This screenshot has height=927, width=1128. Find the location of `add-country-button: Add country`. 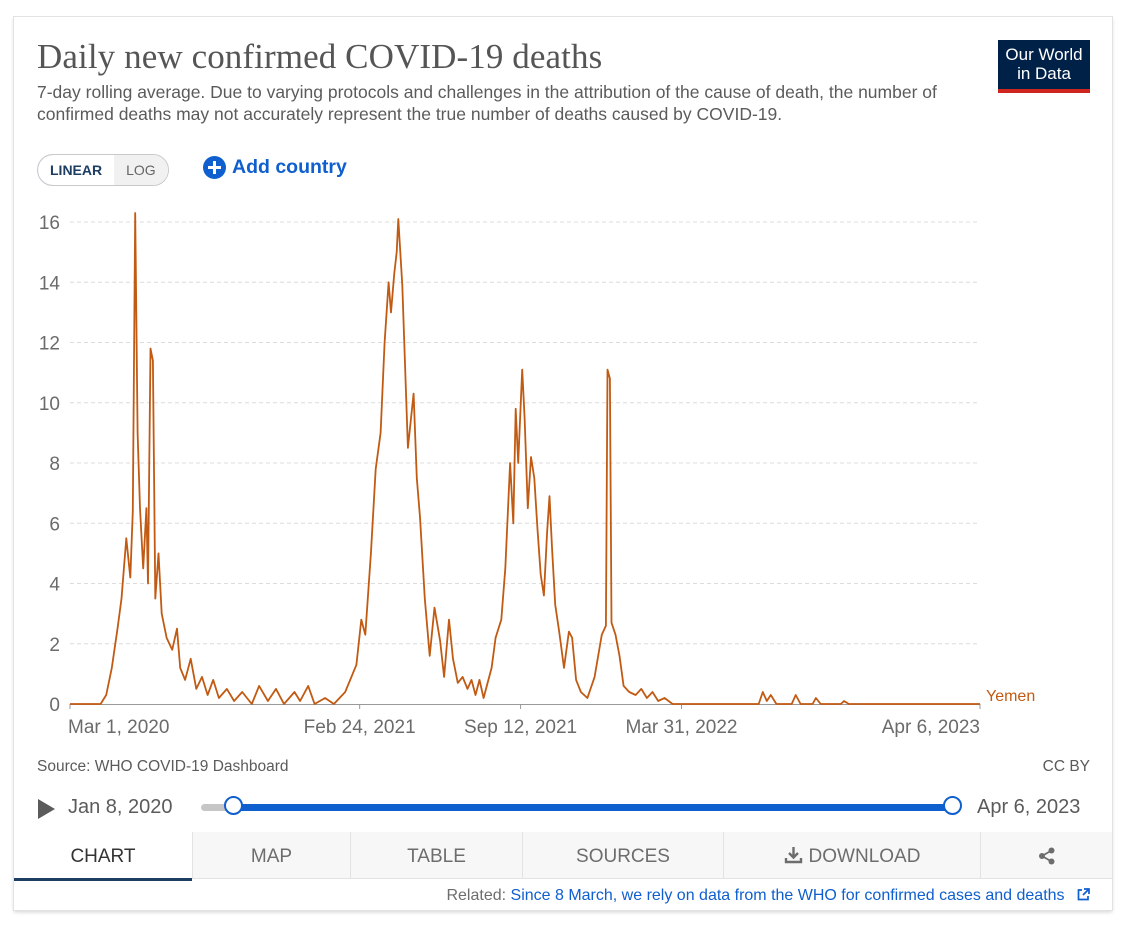

add-country-button: Add country is located at coordinates (275, 167).